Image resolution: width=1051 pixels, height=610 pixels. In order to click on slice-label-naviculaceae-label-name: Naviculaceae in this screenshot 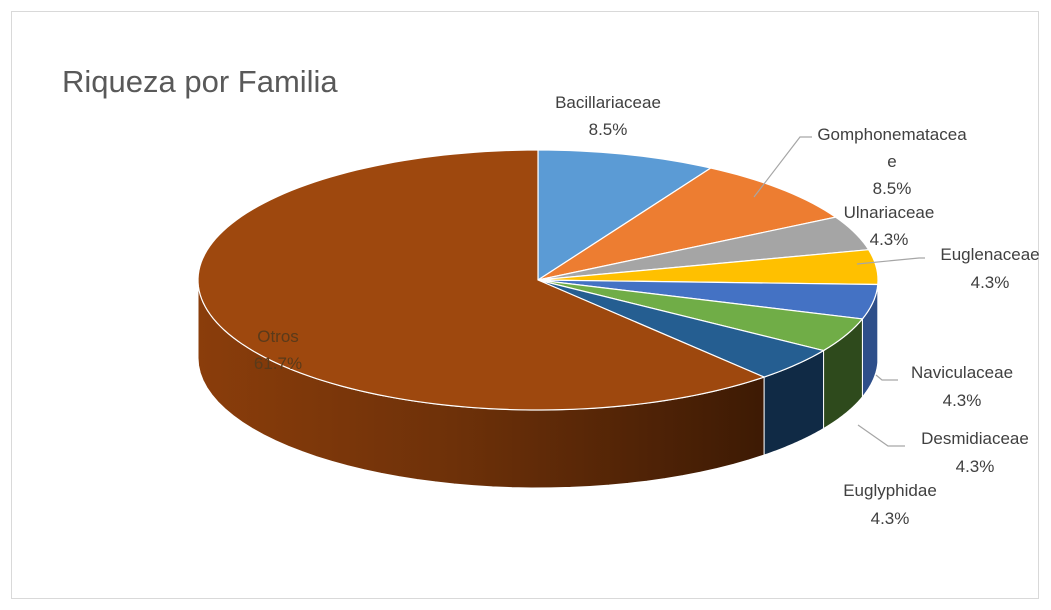, I will do `click(962, 372)`.